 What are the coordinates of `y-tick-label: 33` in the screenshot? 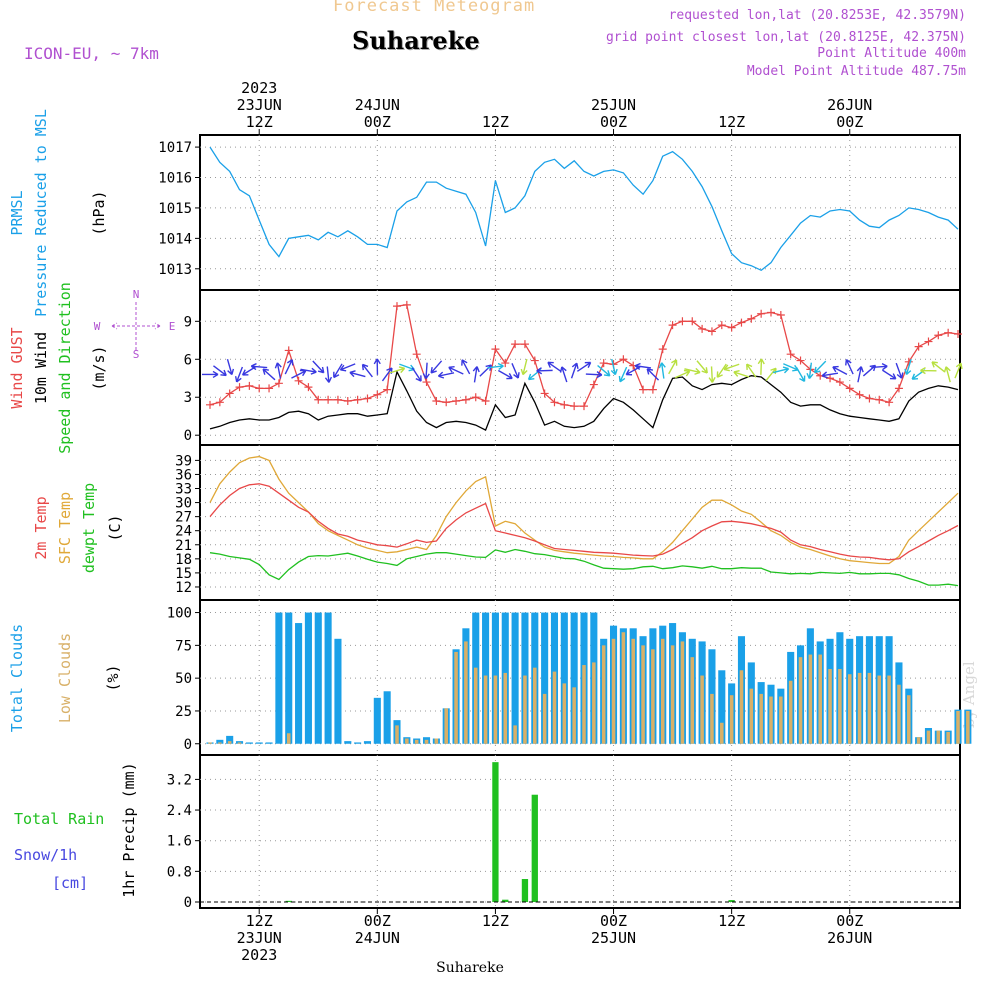 It's located at (183, 490).